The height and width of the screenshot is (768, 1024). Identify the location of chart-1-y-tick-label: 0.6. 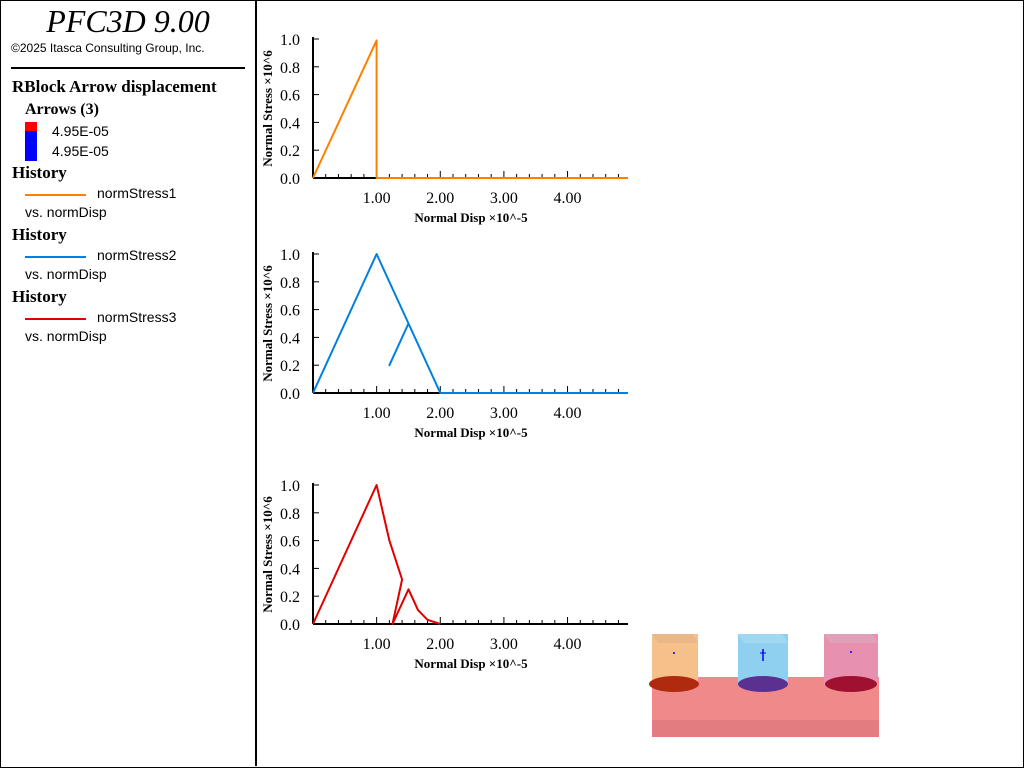
(290, 96).